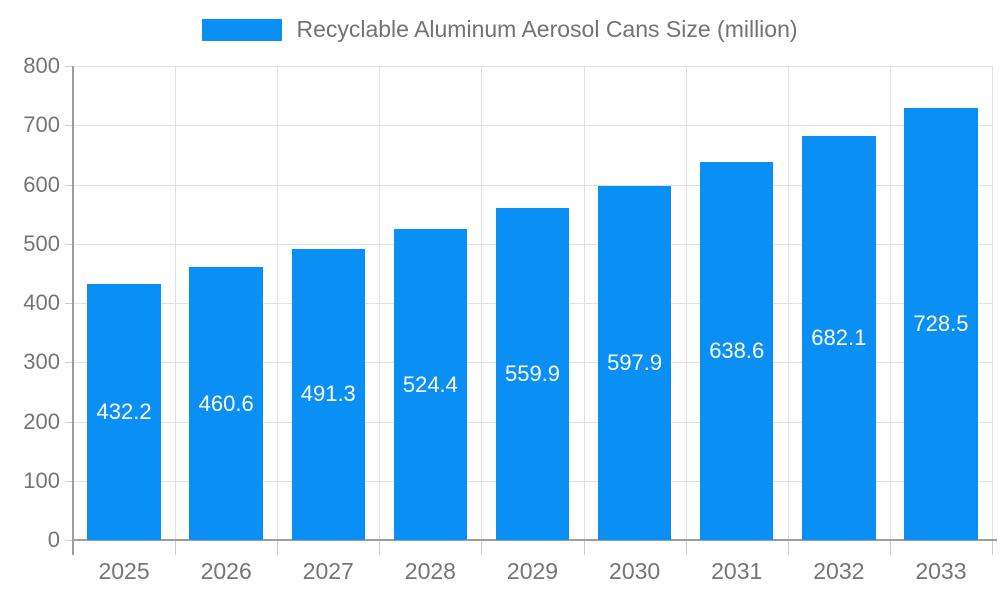  What do you see at coordinates (532, 571) in the screenshot?
I see `x-axis-label: 2029` at bounding box center [532, 571].